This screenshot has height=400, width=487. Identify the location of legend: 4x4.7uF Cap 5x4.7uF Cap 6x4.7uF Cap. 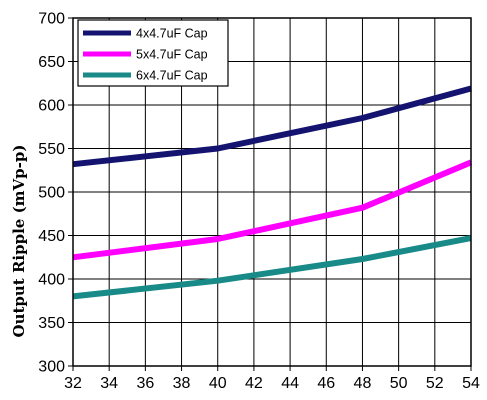
(153, 53).